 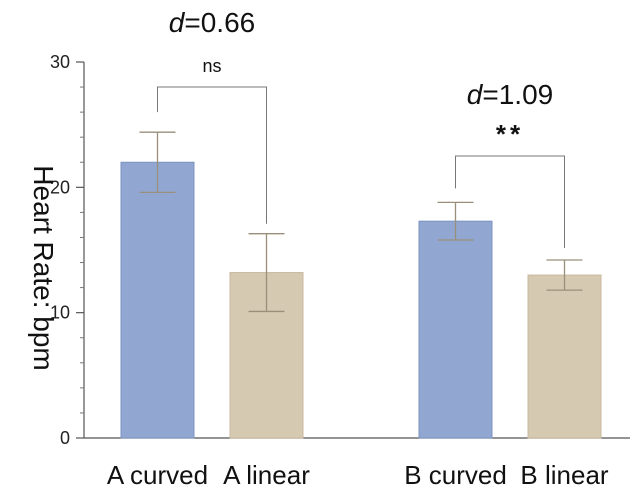 I want to click on effect-size-label: d=0.66, so click(x=212, y=22).